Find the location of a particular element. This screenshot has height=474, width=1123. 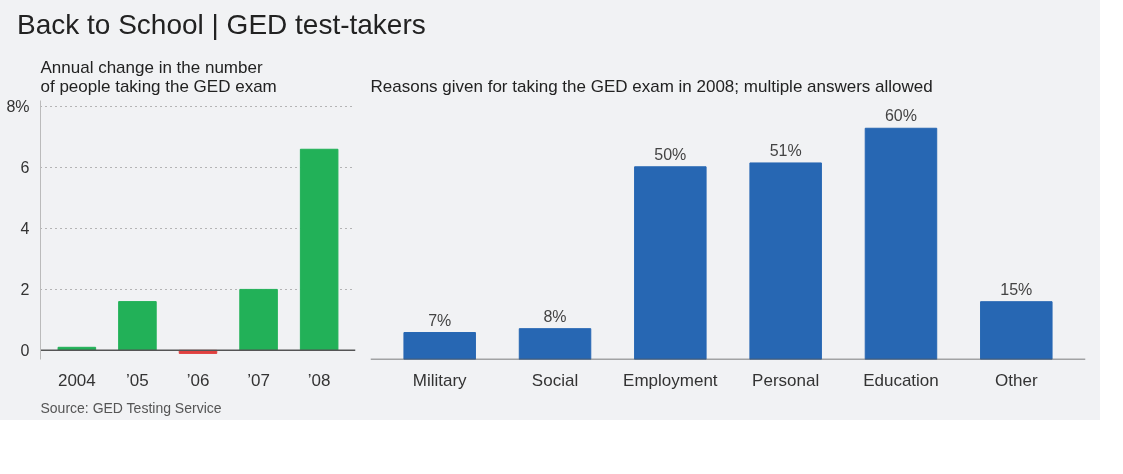

x-tick-label: Education is located at coordinates (901, 380).